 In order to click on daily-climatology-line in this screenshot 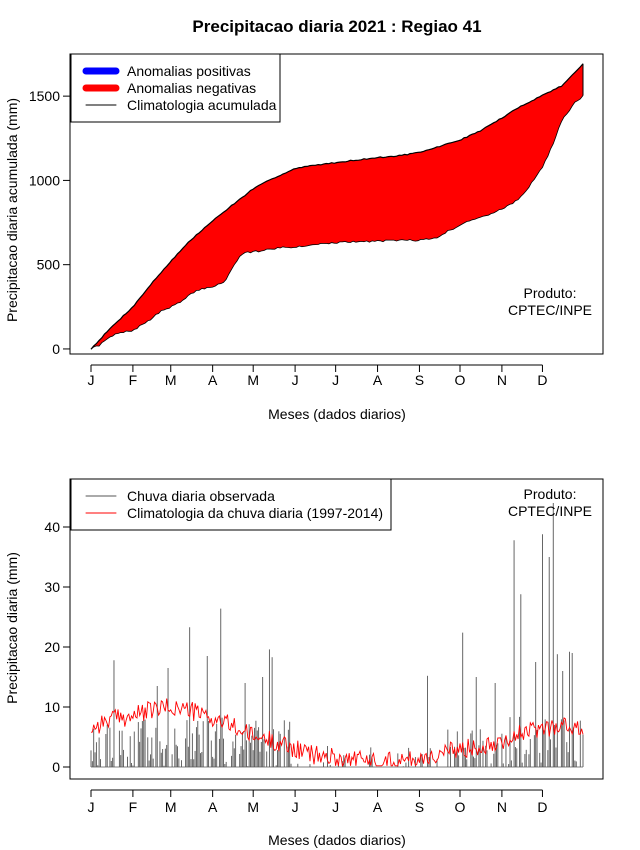, I will do `click(337, 733)`.